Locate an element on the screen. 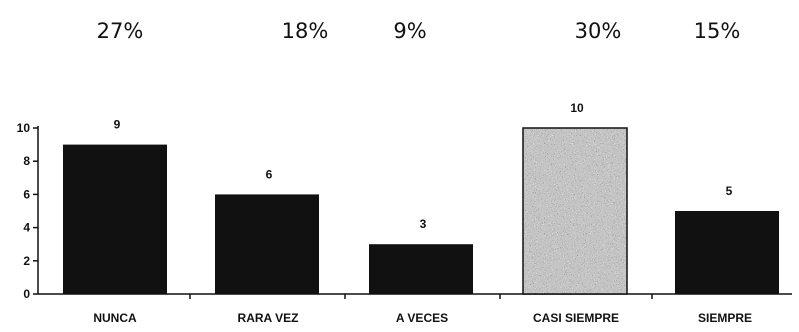  category-labels: NUNCA RARA VEZ A VECES CASI SIEMPRE SIEMPRE is located at coordinates (422, 318).